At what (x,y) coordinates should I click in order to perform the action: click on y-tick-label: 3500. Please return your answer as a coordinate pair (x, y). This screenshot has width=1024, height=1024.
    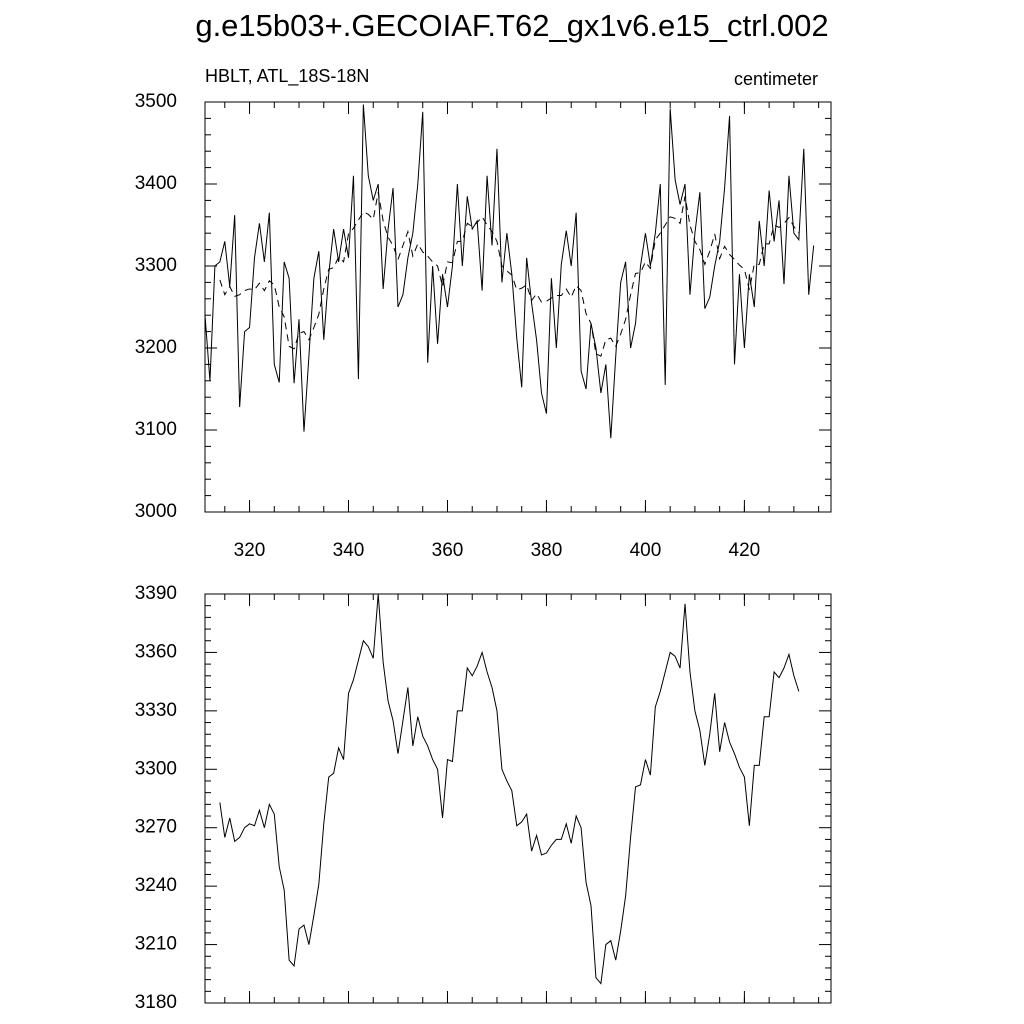
    Looking at the image, I should click on (156, 101).